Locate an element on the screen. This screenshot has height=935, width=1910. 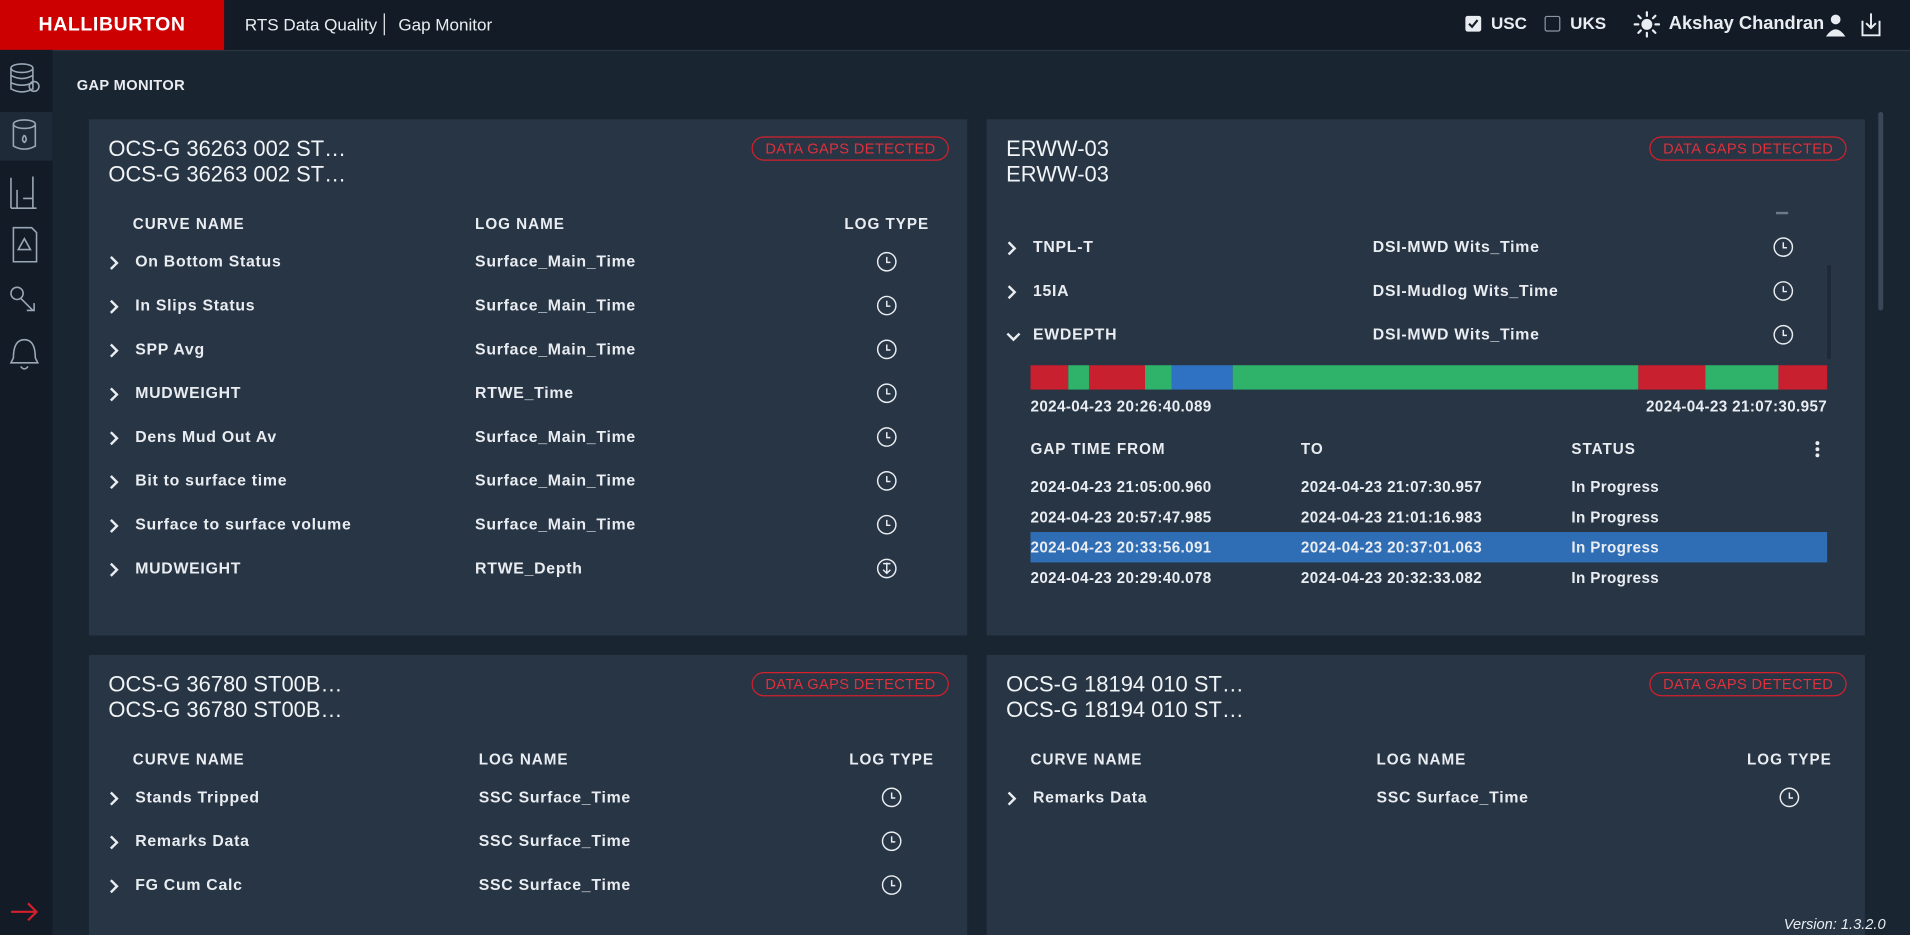
gap-cell: 2024-04-23 20:32:33.082 is located at coordinates (1391, 578).